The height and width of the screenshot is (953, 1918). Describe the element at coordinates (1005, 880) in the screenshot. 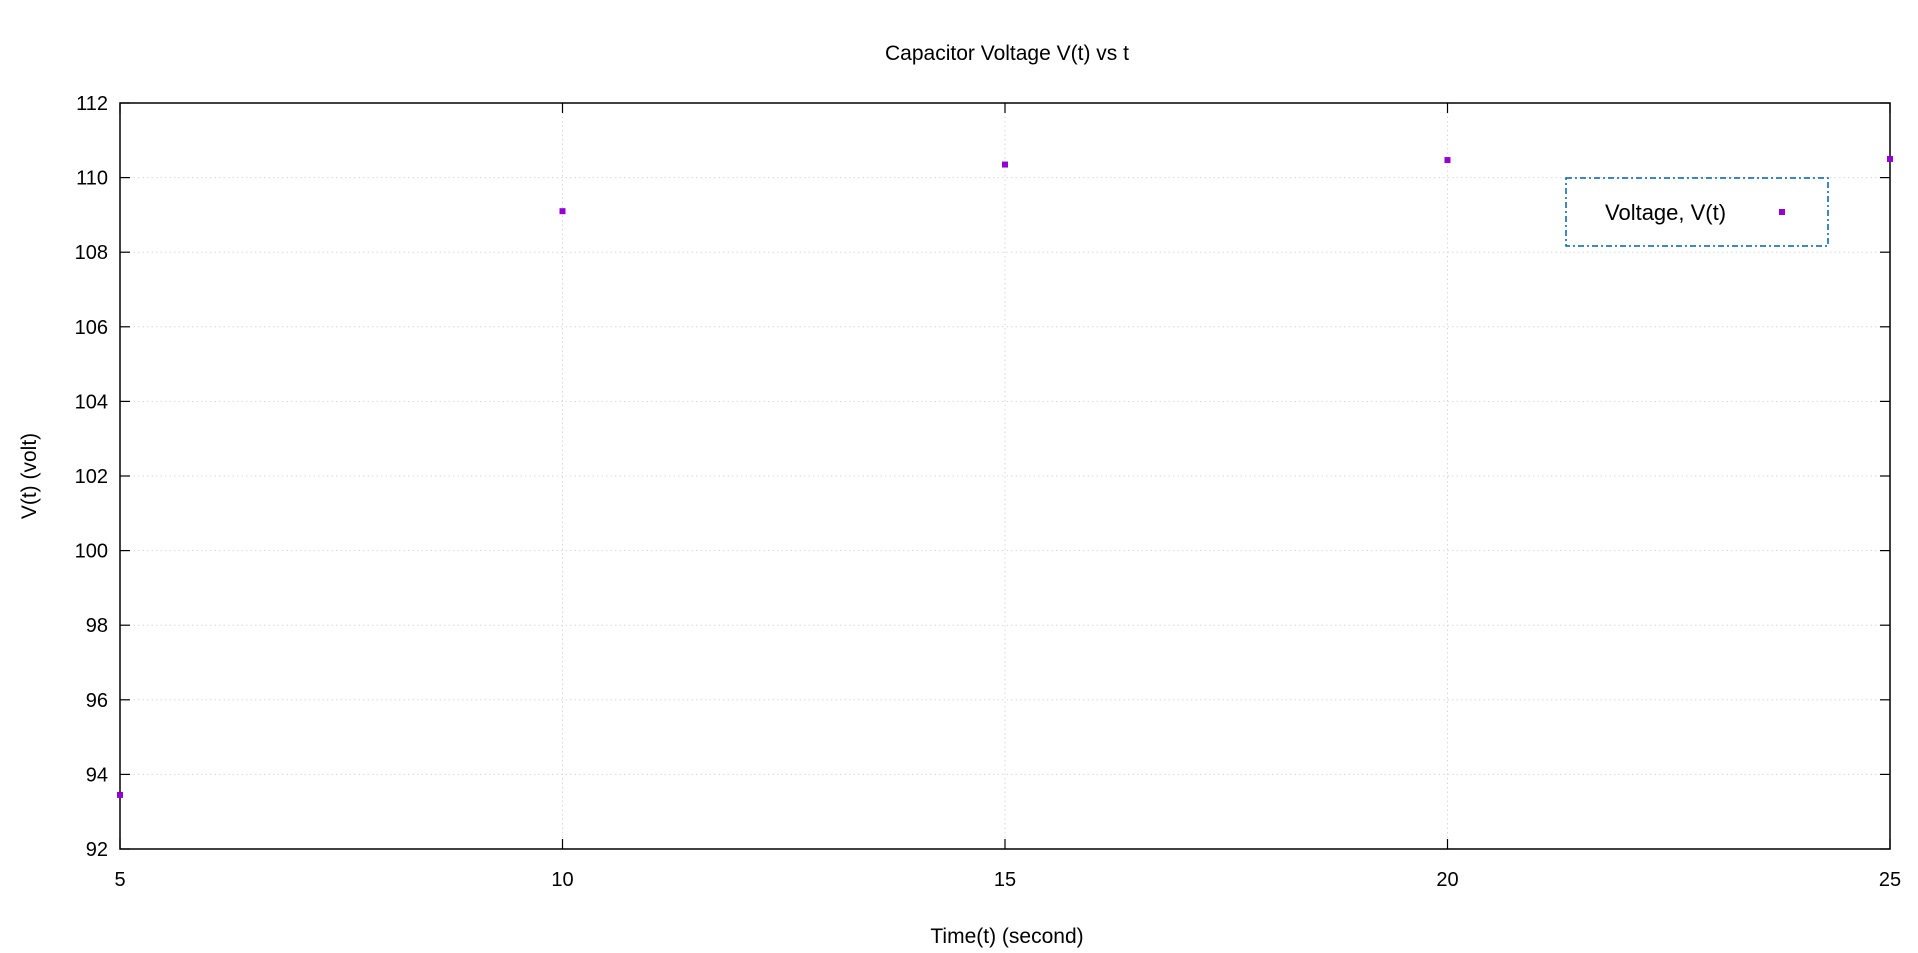

I see `x-tick-label-15: 15` at that location.